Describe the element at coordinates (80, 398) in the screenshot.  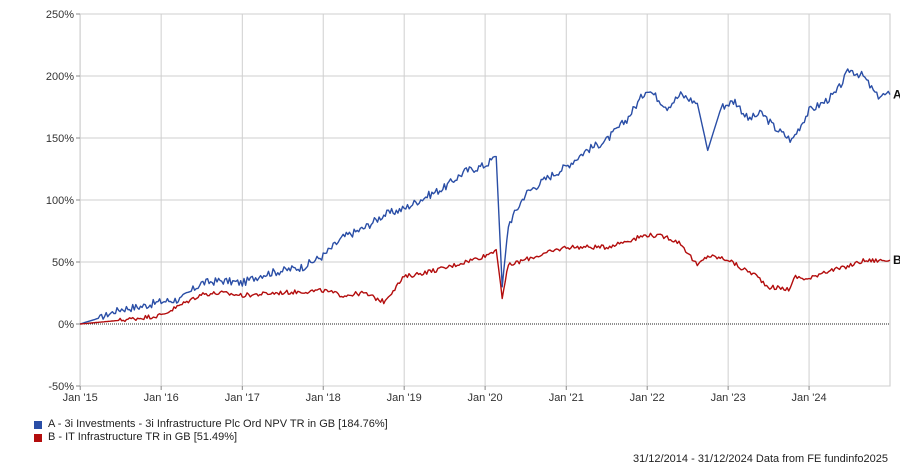
I see `x-tick-label: Jan '15` at that location.